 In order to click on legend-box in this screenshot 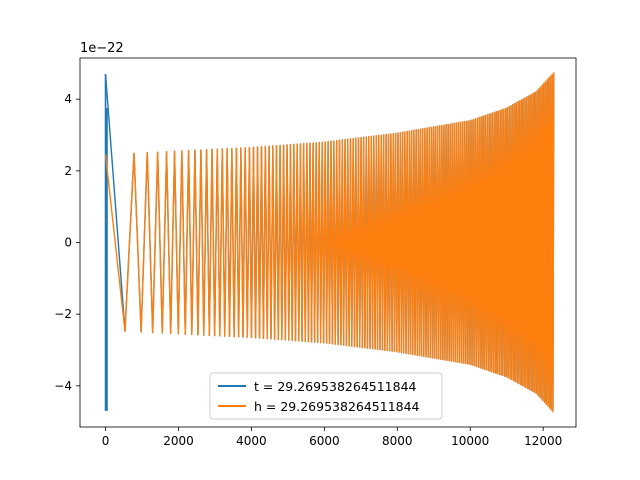, I will do `click(326, 396)`.